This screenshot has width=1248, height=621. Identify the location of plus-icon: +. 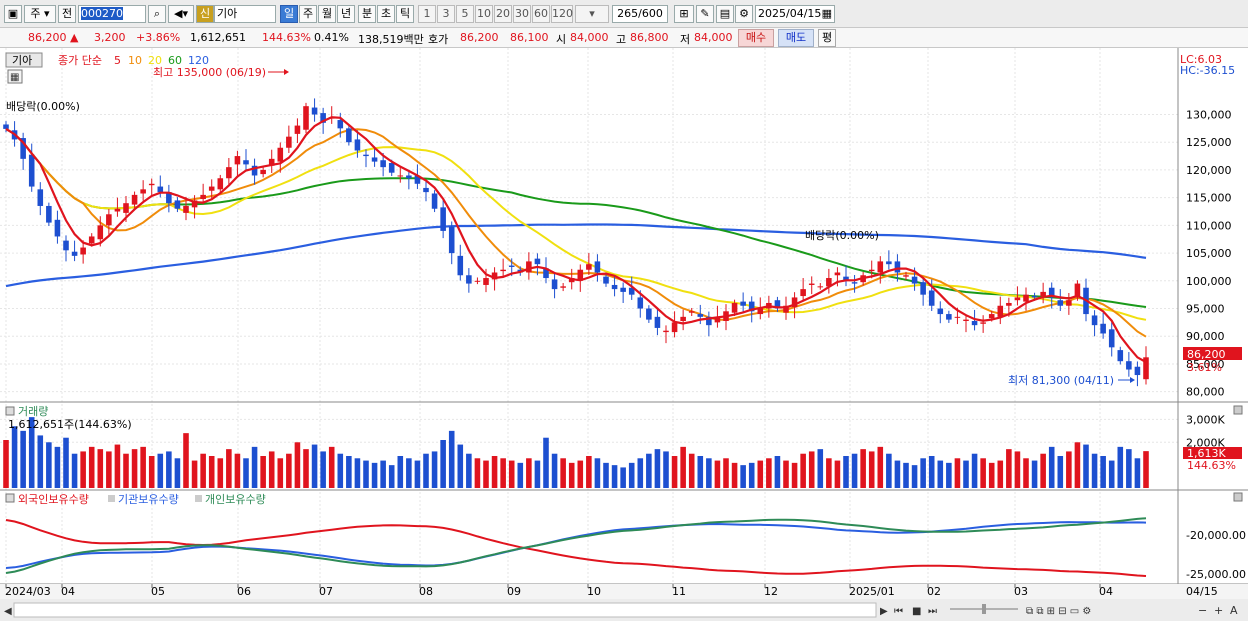
(1218, 610).